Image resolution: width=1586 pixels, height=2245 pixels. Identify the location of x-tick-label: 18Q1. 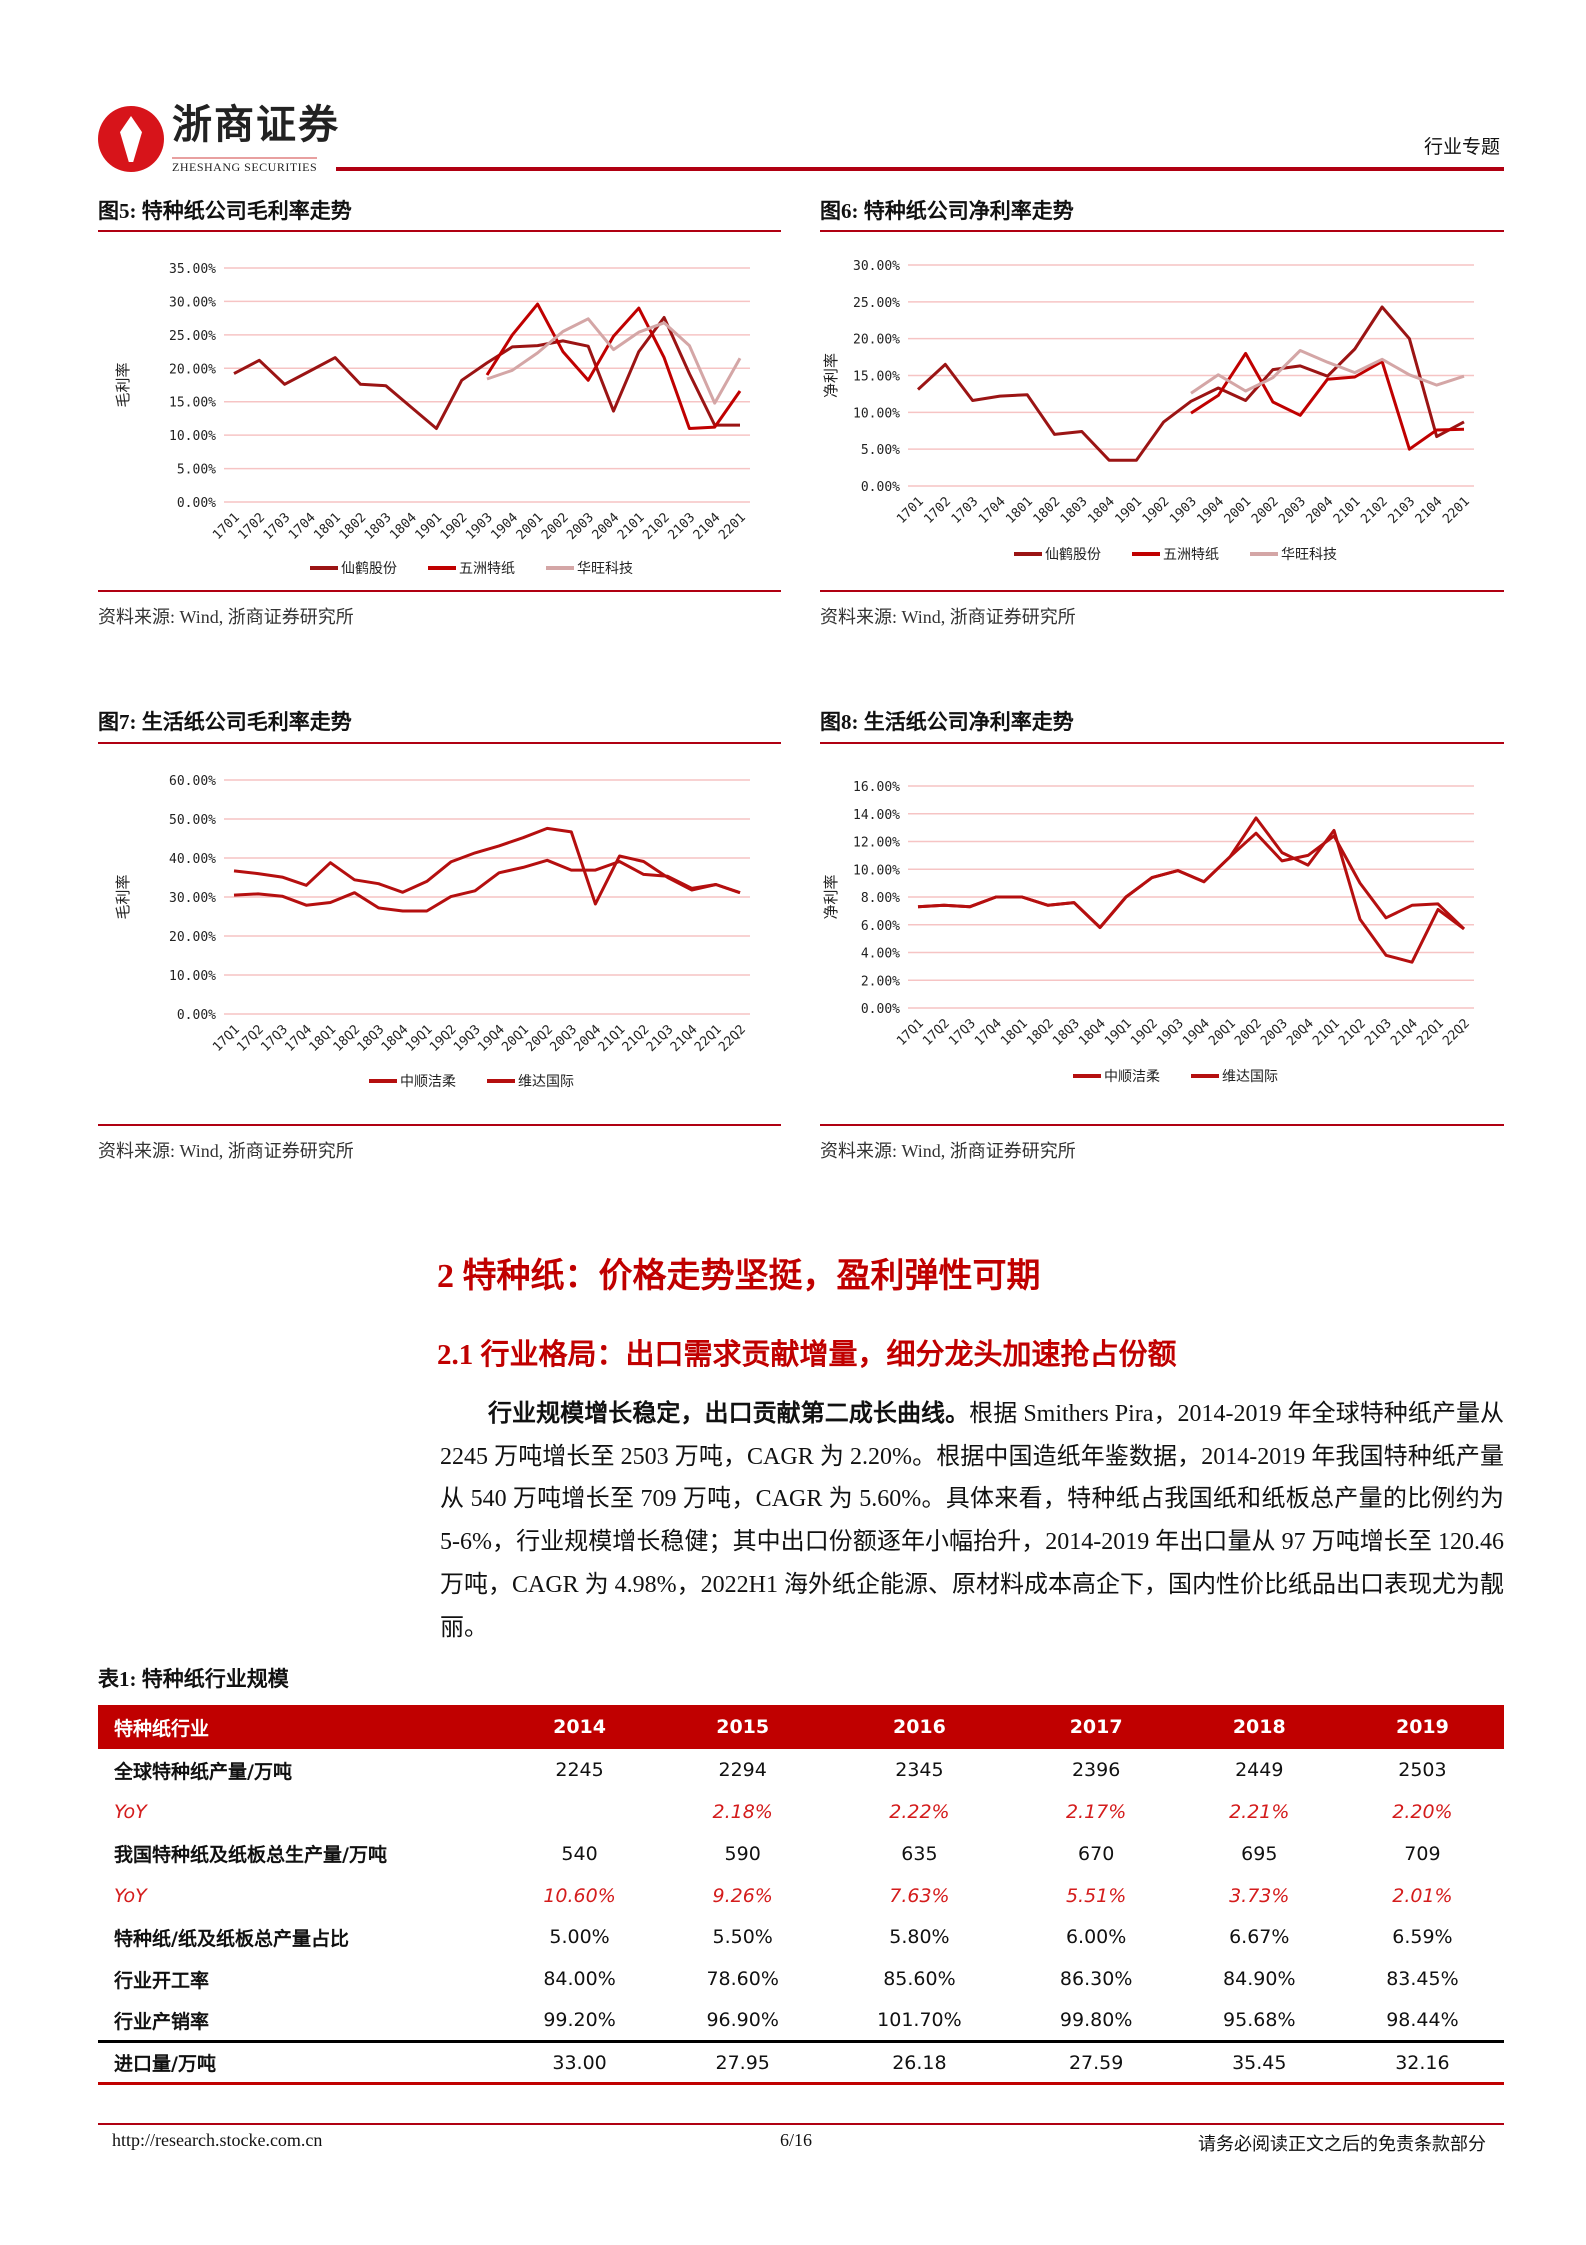
(1014, 1032).